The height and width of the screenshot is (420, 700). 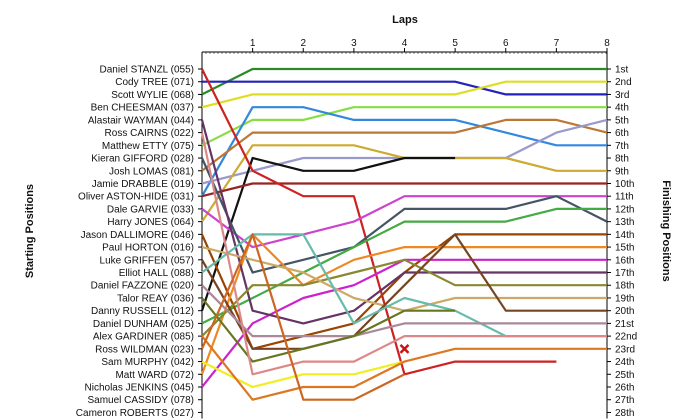 I want to click on finish-position-label: 1st, so click(x=622, y=70).